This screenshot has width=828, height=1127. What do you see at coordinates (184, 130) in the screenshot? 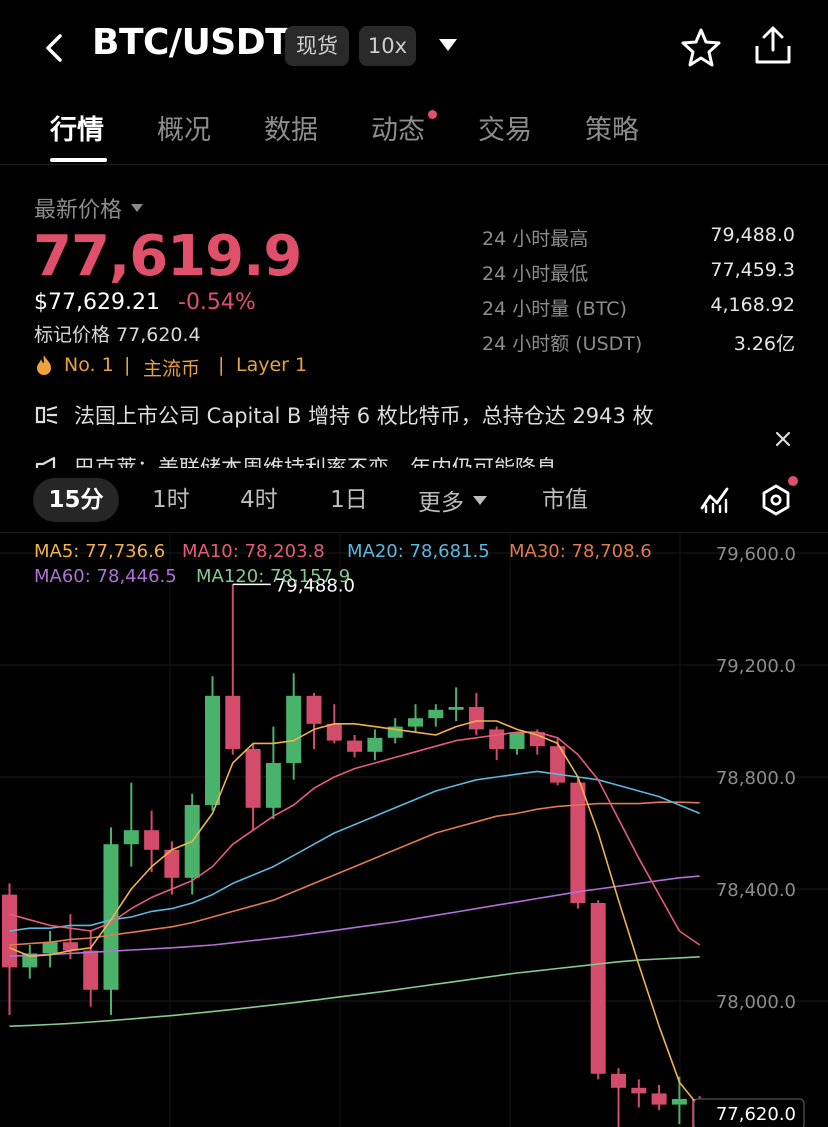
I see `tab-overview: 概况` at bounding box center [184, 130].